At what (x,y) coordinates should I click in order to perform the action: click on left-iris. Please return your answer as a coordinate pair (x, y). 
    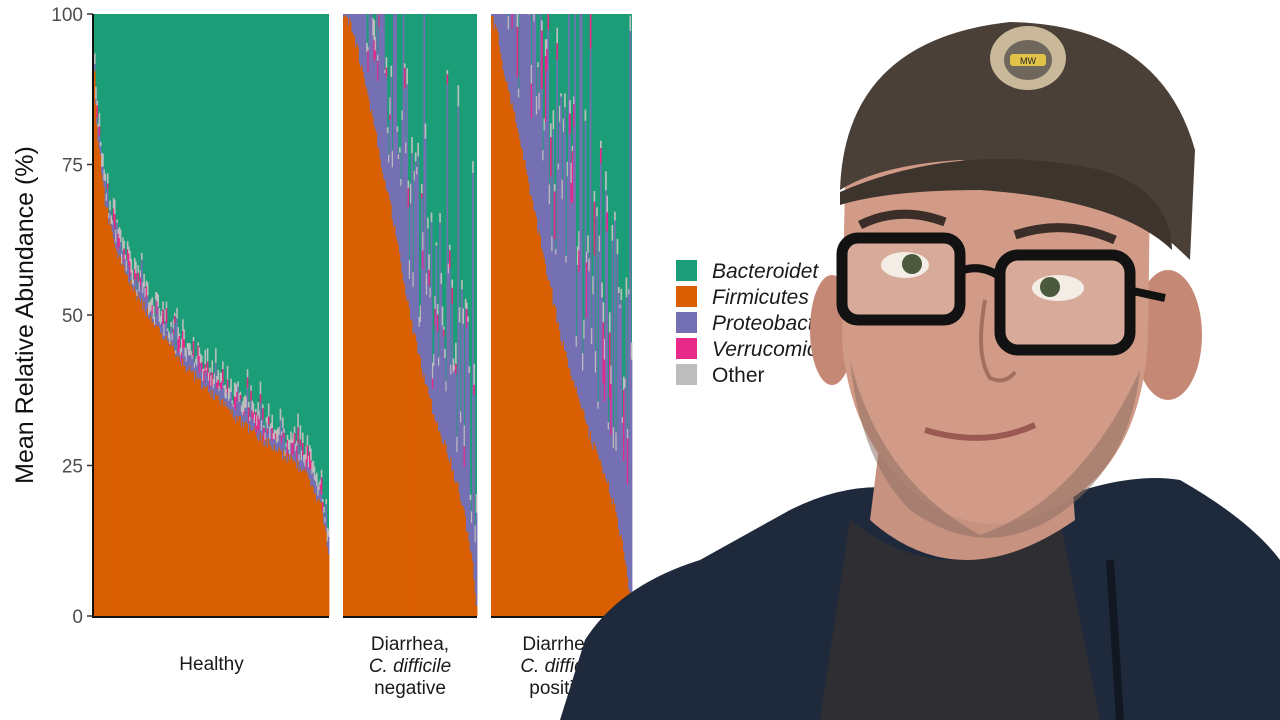
    Looking at the image, I should click on (912, 264).